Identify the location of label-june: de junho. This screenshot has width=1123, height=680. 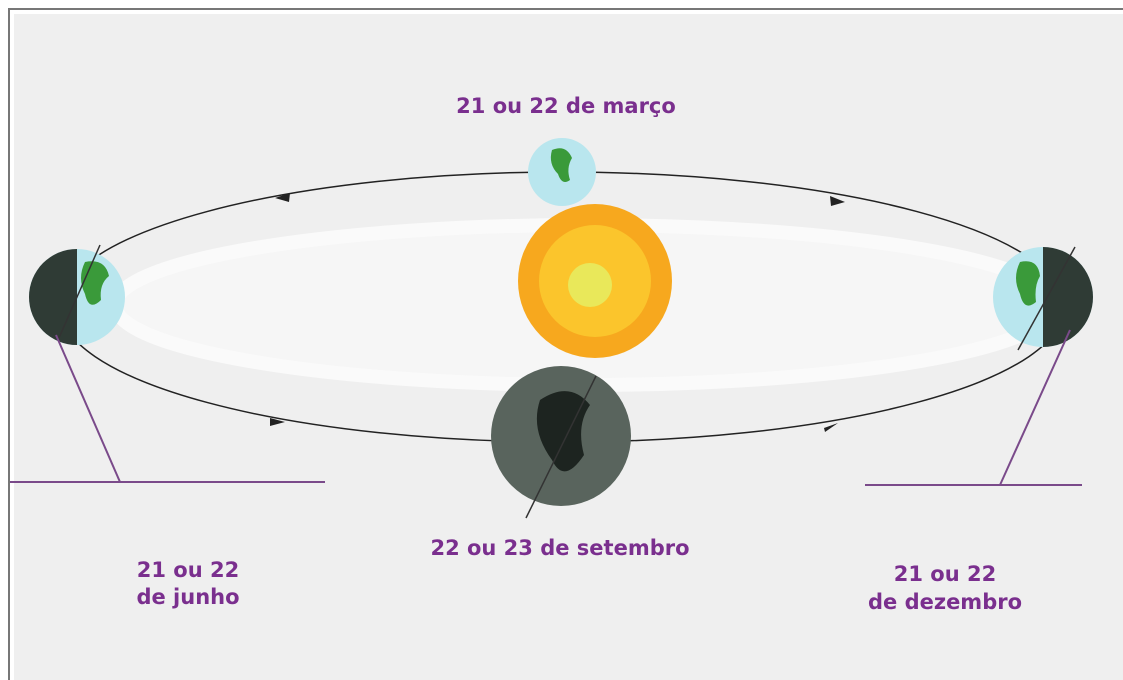
(187, 597).